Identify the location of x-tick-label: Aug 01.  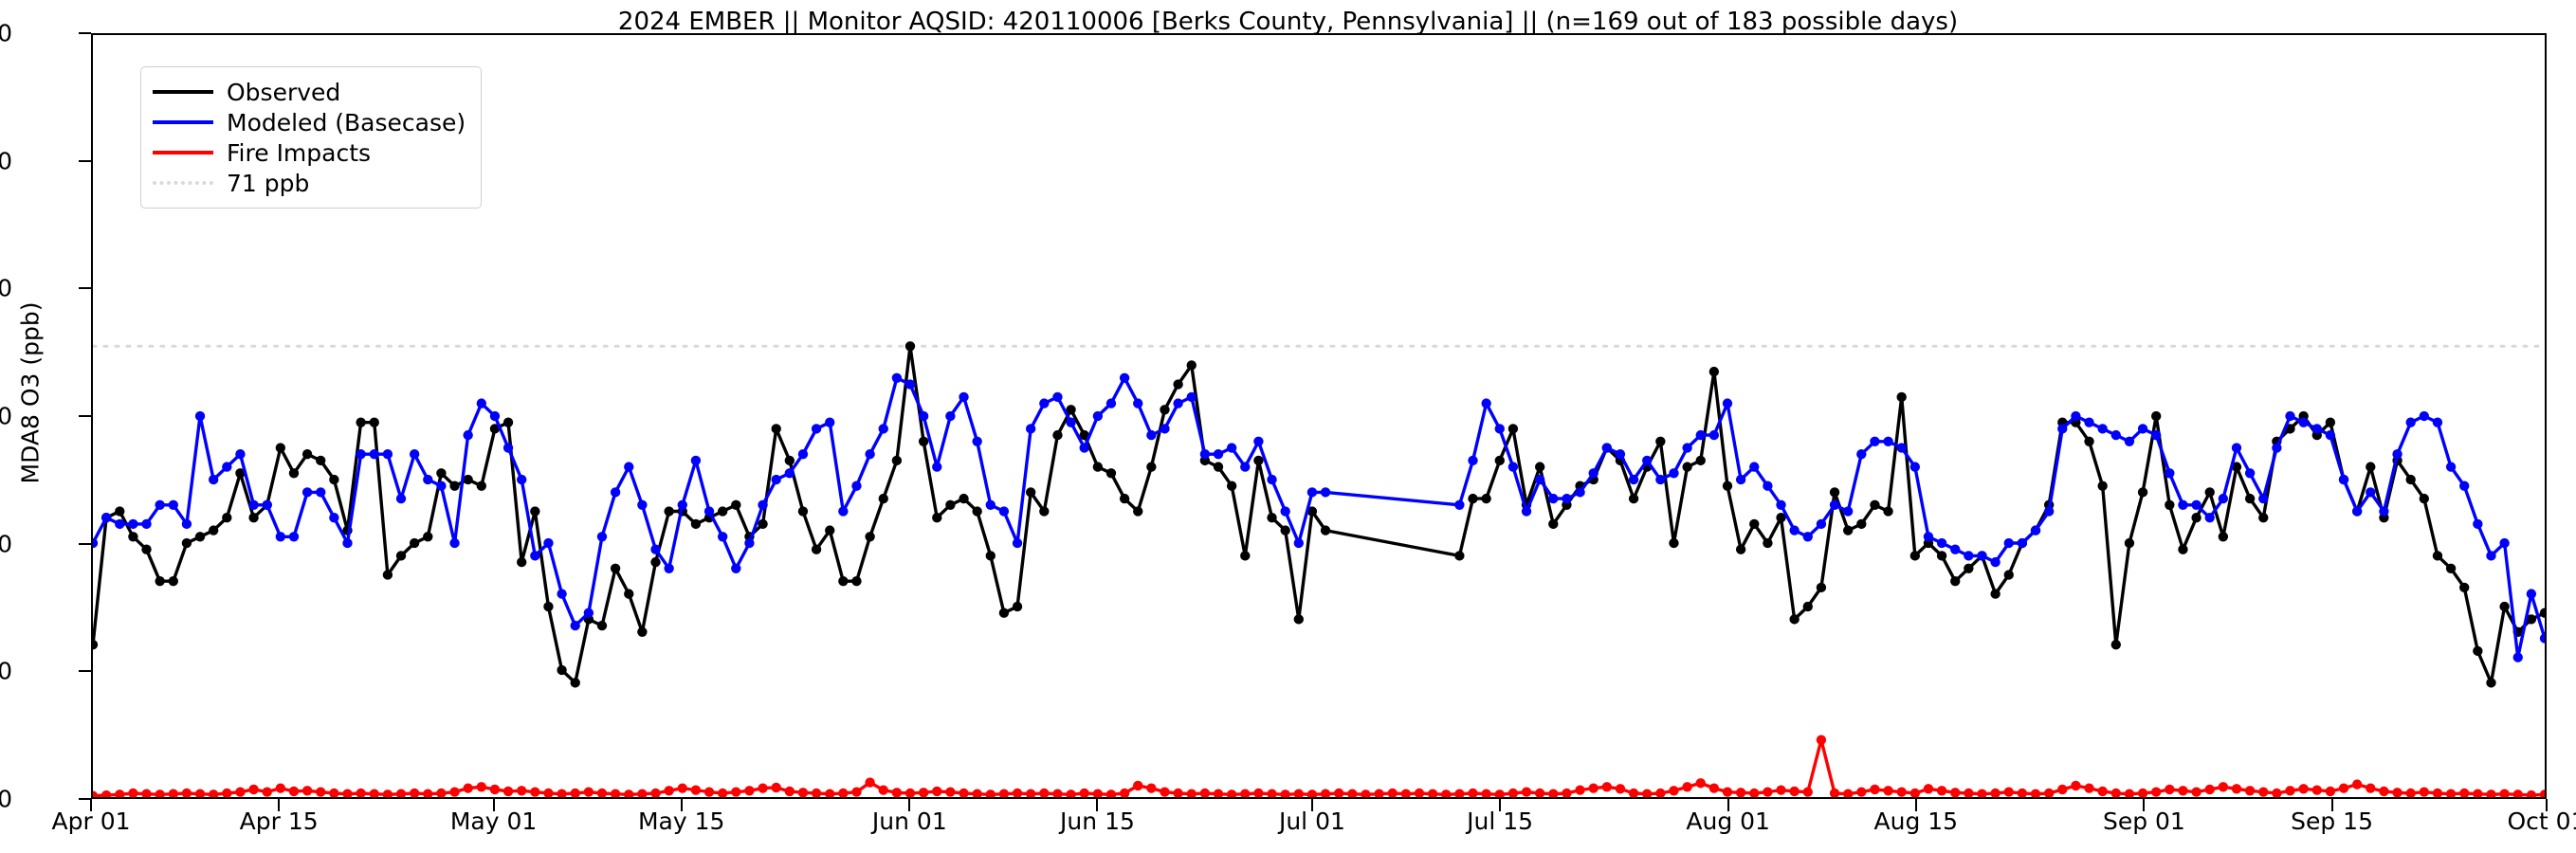
(1728, 821).